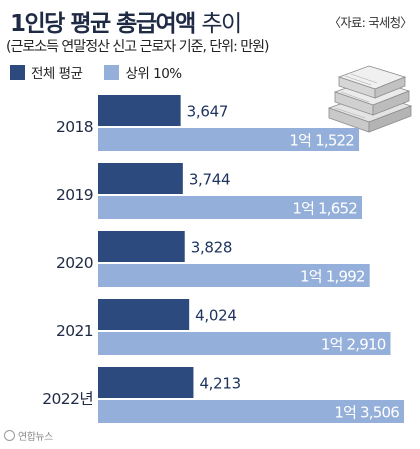 The height and width of the screenshot is (449, 420). I want to click on chart-title: 1인당 평균 총급여액 추이, so click(126, 21).